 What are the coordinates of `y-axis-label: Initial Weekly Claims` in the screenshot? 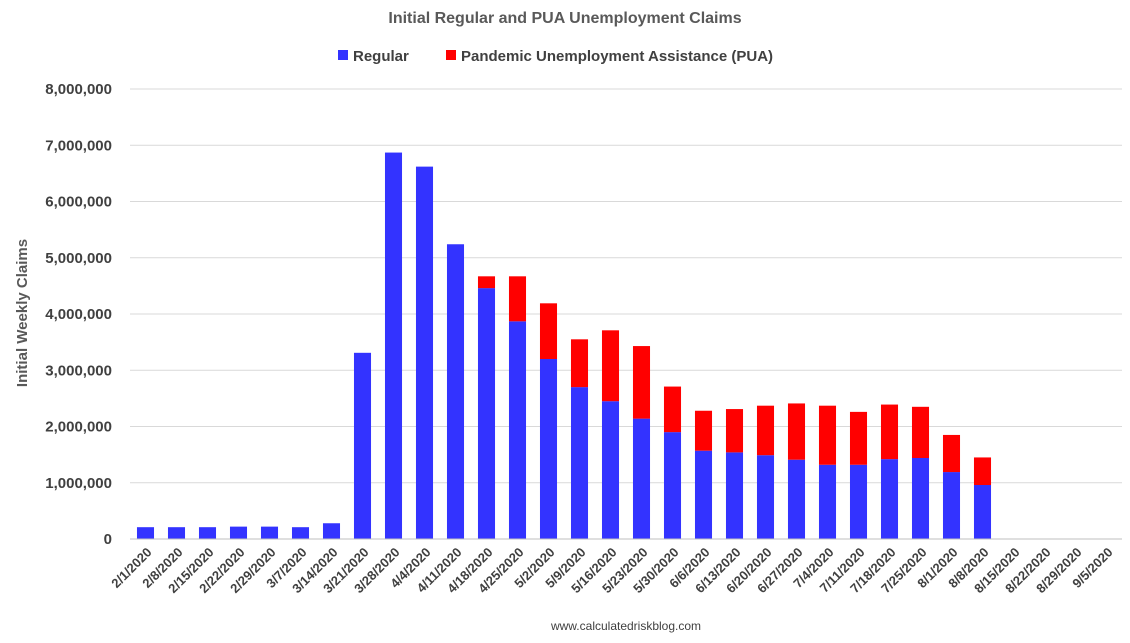 It's located at (22, 313).